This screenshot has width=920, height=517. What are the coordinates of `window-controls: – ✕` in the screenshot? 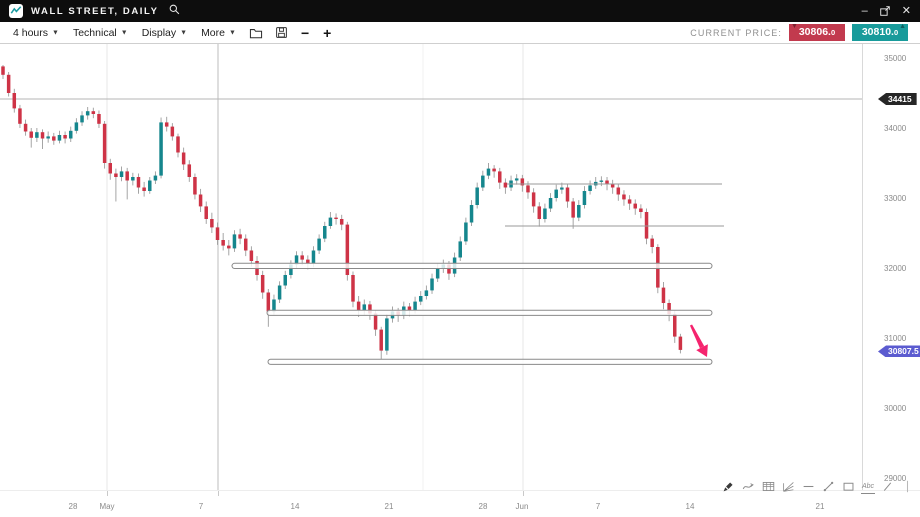 It's located at (886, 11).